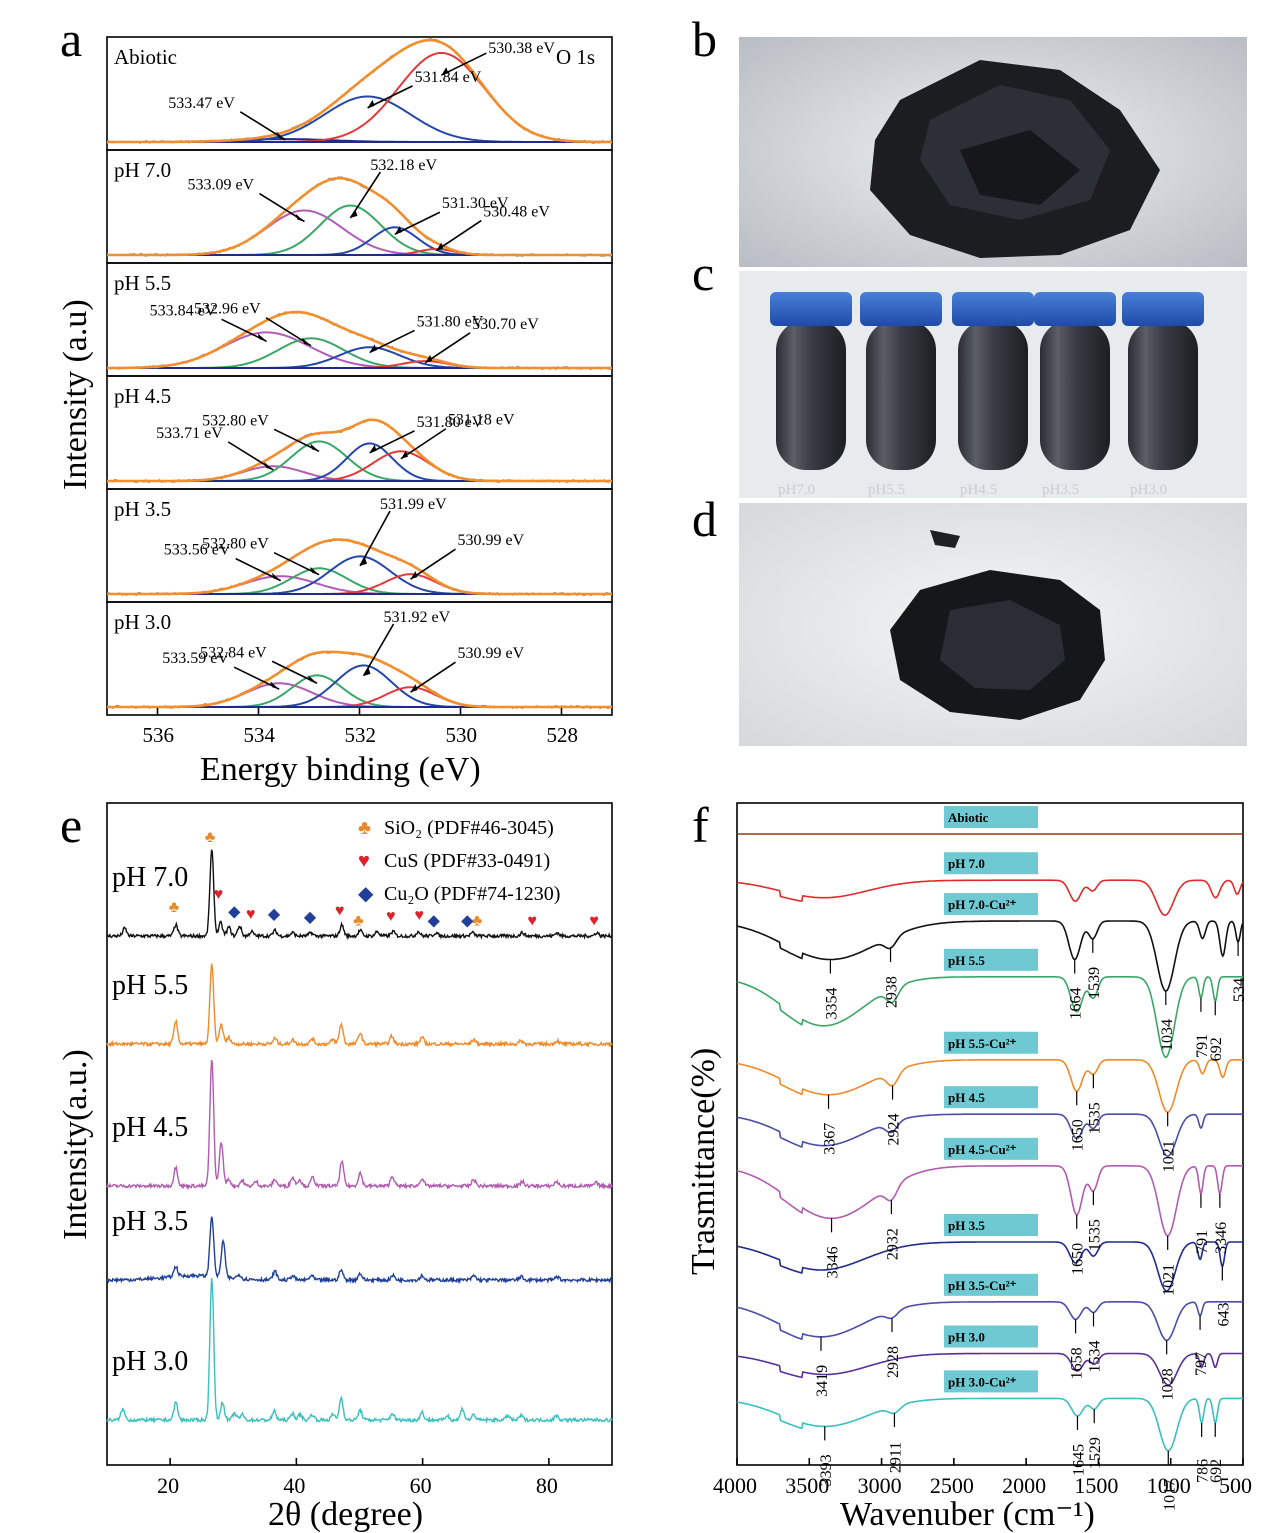  What do you see at coordinates (982, 1285) in the screenshot?
I see `ftir-series-label: pH 3.5-Cu²⁺` at bounding box center [982, 1285].